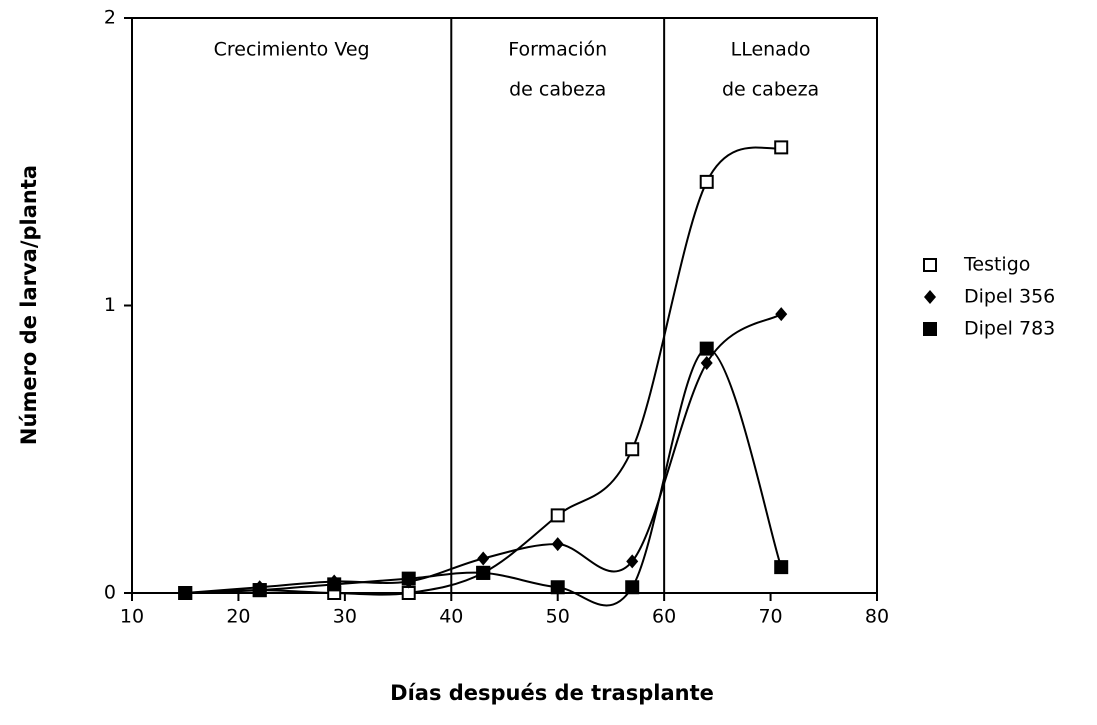 Image resolution: width=1097 pixels, height=725 pixels. What do you see at coordinates (238, 617) in the screenshot?
I see `x-tick-label: 20` at bounding box center [238, 617].